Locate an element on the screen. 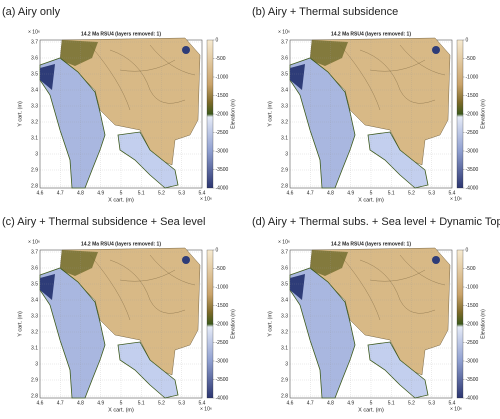  x-tick-label: 5.3 is located at coordinates (431, 193).